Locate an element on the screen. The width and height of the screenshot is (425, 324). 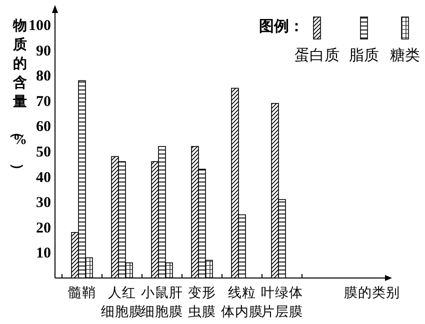
y-tick-label: 100 is located at coordinates (39, 26).